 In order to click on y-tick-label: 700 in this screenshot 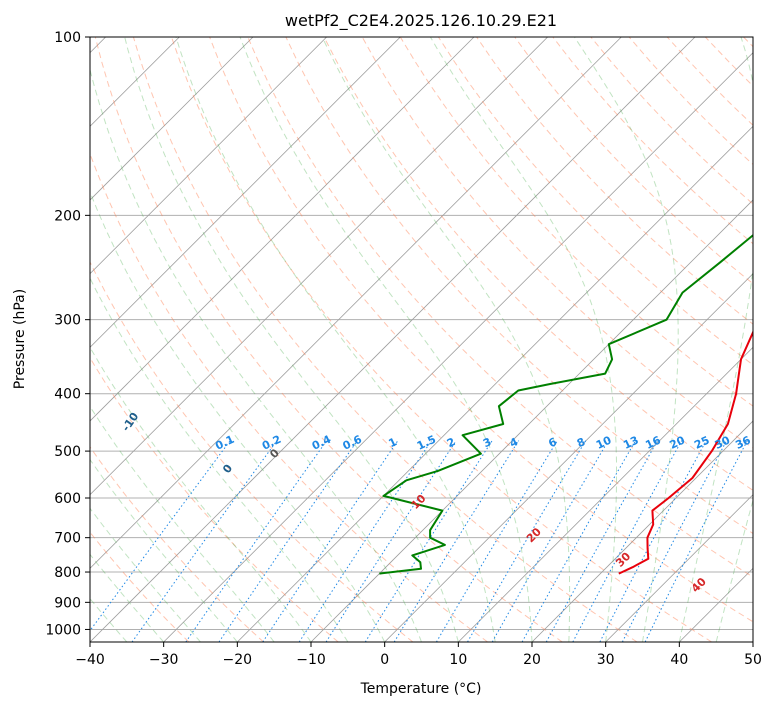, I will do `click(67, 539)`.